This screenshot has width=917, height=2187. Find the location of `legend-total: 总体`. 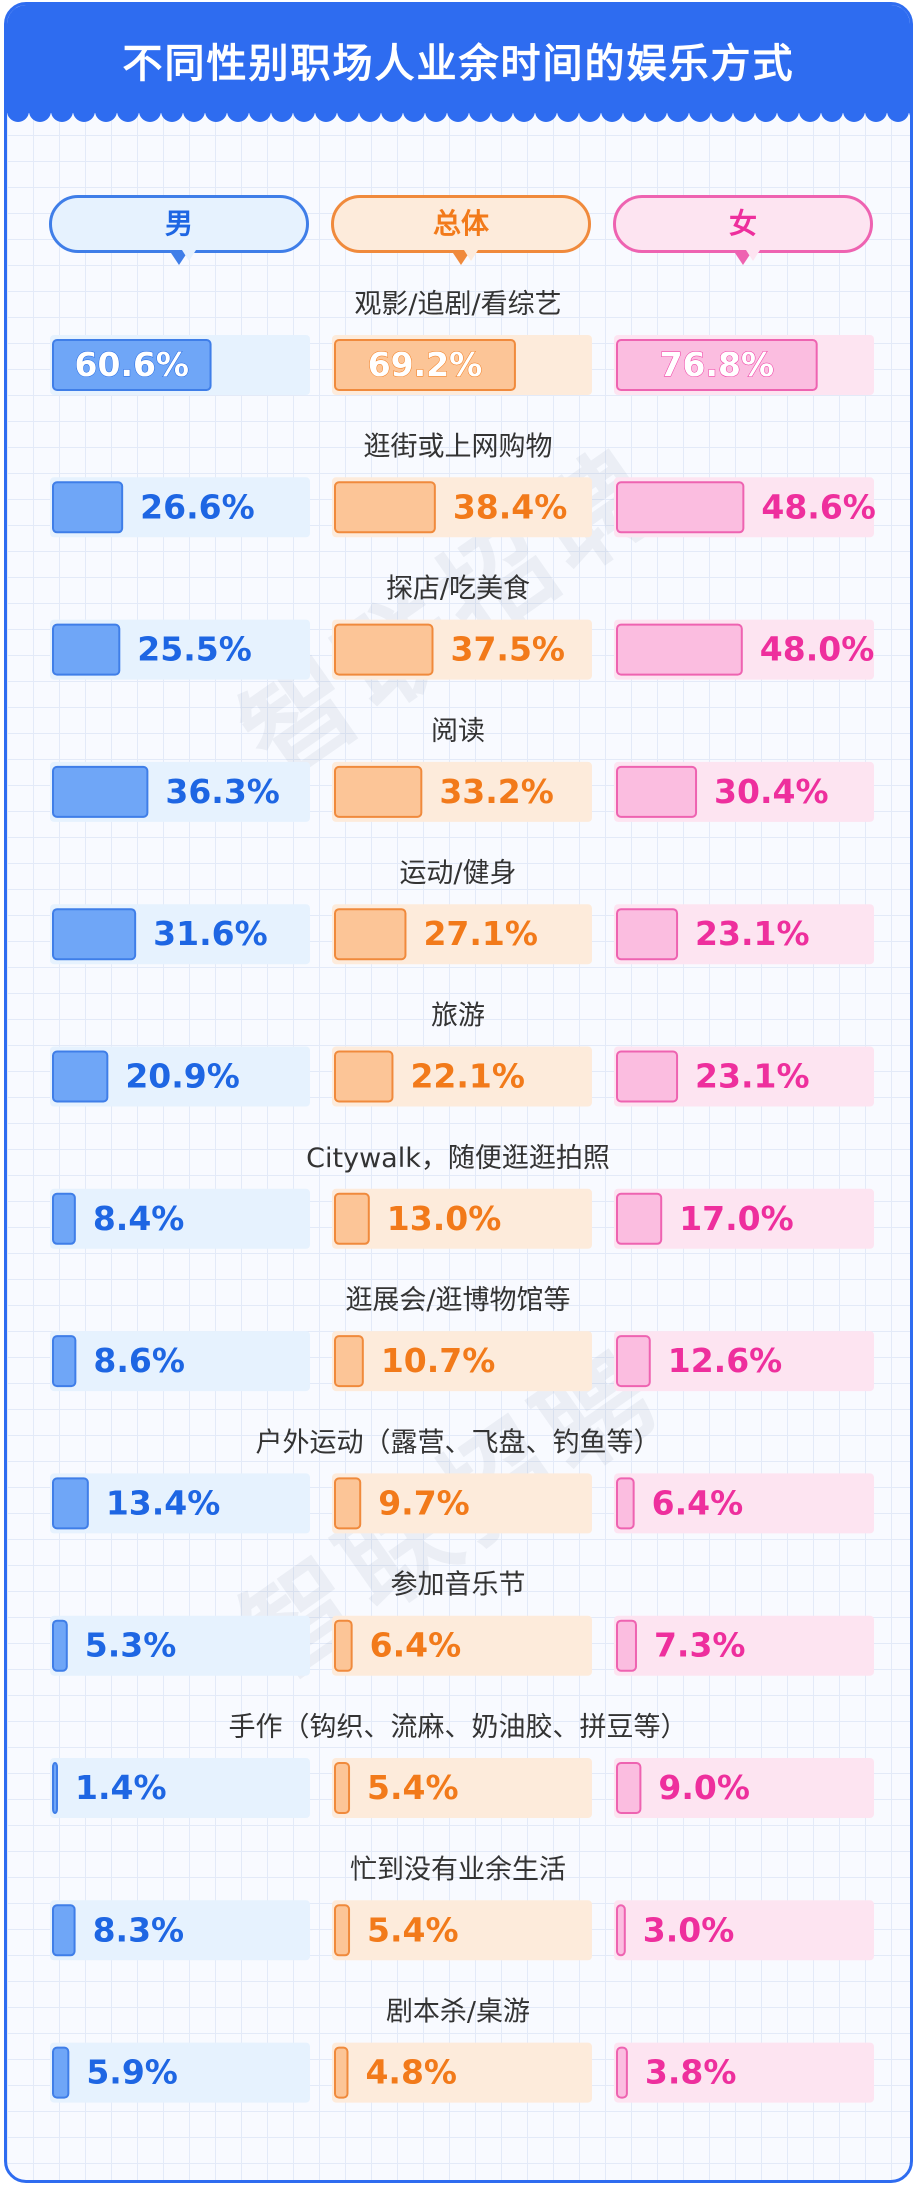

legend-total: 总体 is located at coordinates (461, 230).